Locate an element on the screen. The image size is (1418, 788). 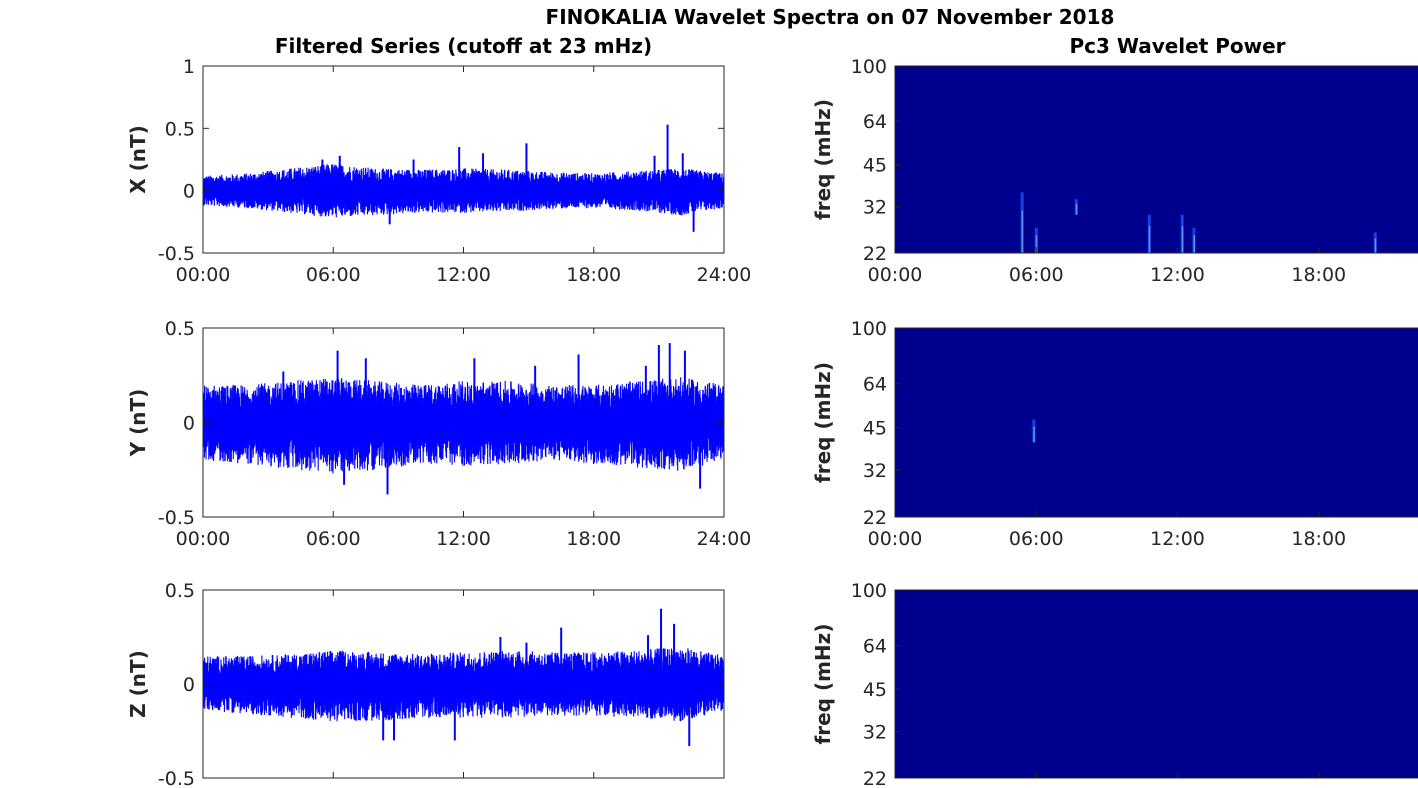
series-panel-2: -0.5 0 0.5 Z (nT) is located at coordinates (425, 684).